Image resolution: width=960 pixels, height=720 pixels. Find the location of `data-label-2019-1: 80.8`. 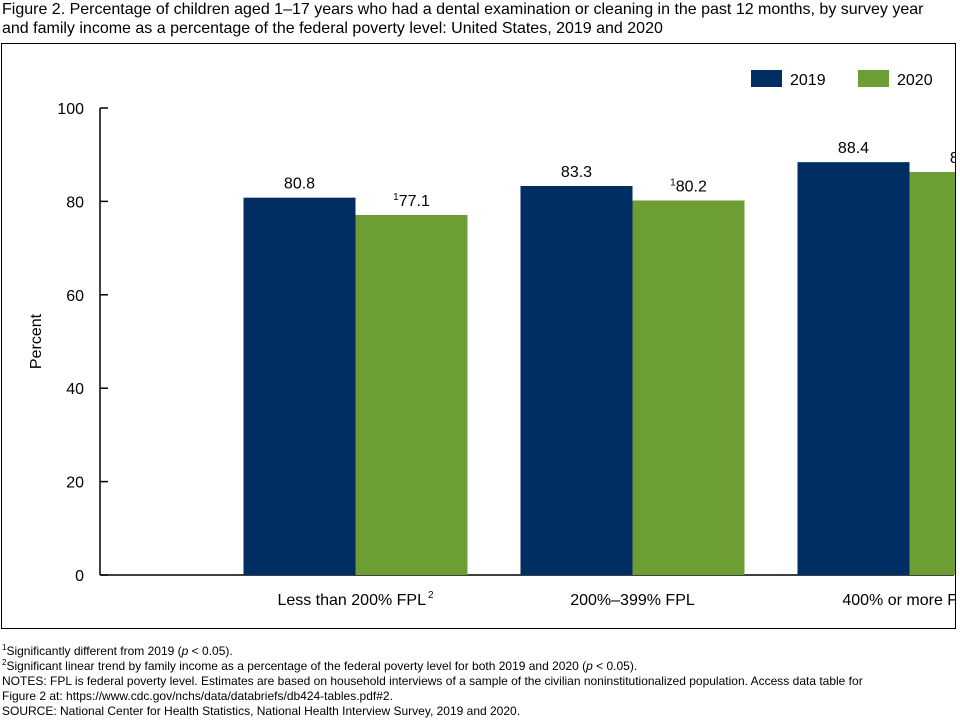

data-label-2019-1: 80.8 is located at coordinates (299, 184).